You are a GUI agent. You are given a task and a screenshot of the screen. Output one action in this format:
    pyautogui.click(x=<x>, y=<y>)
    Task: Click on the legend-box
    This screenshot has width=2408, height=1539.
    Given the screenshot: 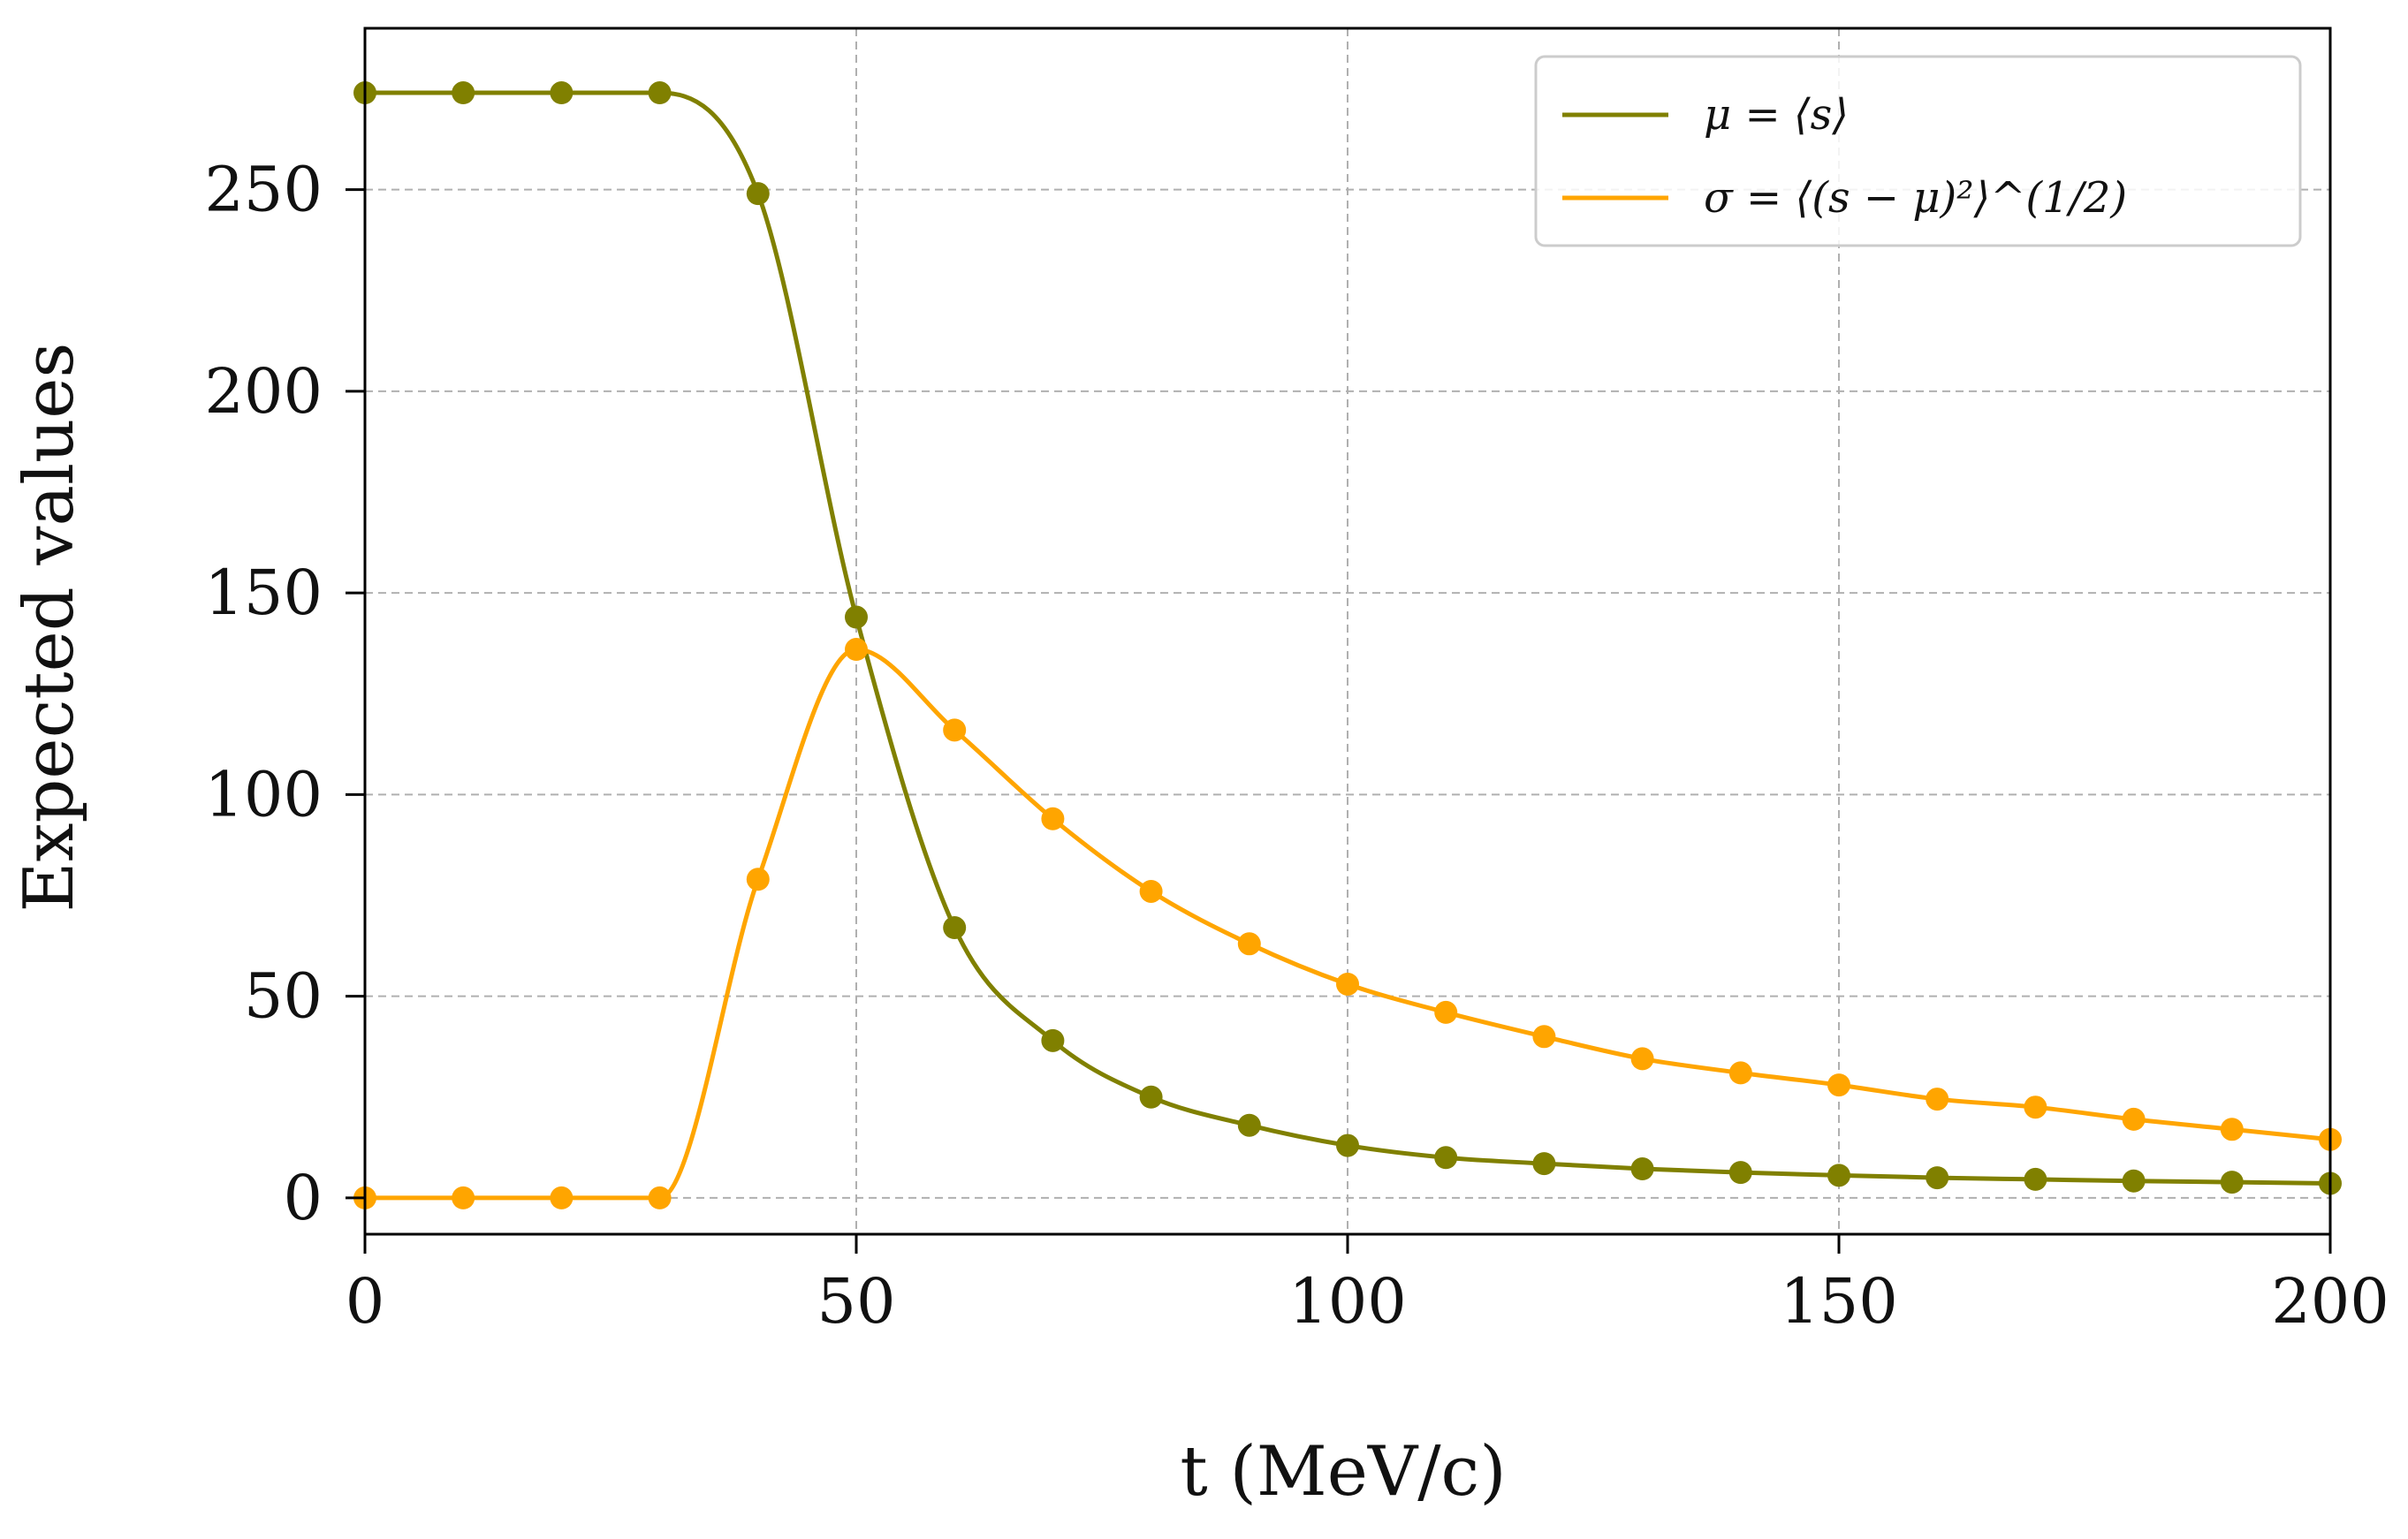 What is the action you would take?
    pyautogui.click(x=1918, y=151)
    